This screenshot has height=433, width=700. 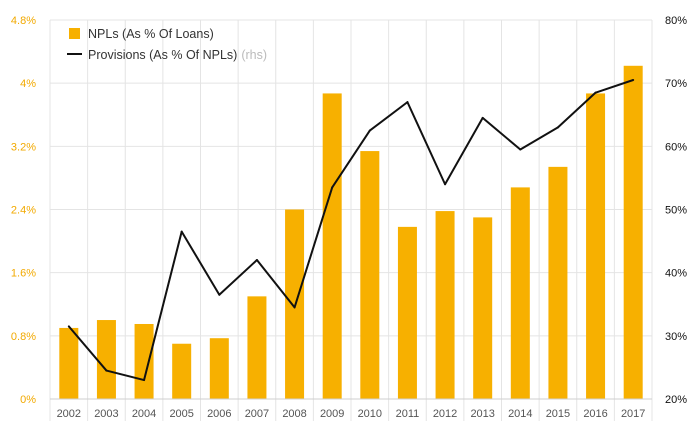 What do you see at coordinates (676, 147) in the screenshot?
I see `y-right-tick-label: 60%` at bounding box center [676, 147].